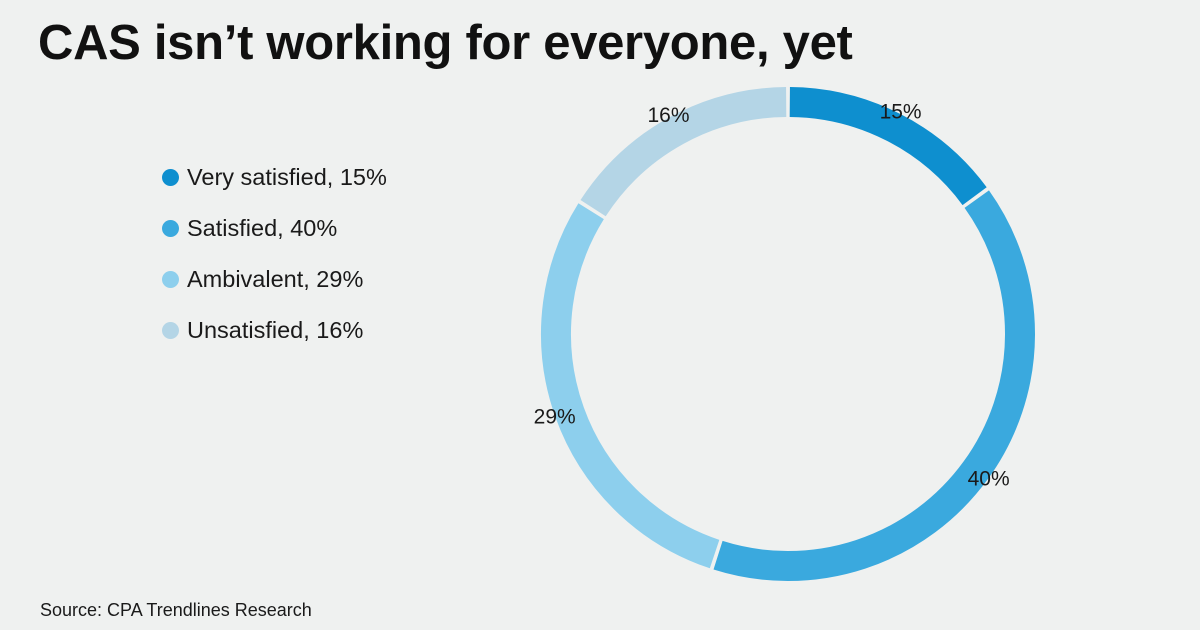 The width and height of the screenshot is (1200, 630). I want to click on legend-item-satisfied: Satisfied, 40%, so click(274, 228).